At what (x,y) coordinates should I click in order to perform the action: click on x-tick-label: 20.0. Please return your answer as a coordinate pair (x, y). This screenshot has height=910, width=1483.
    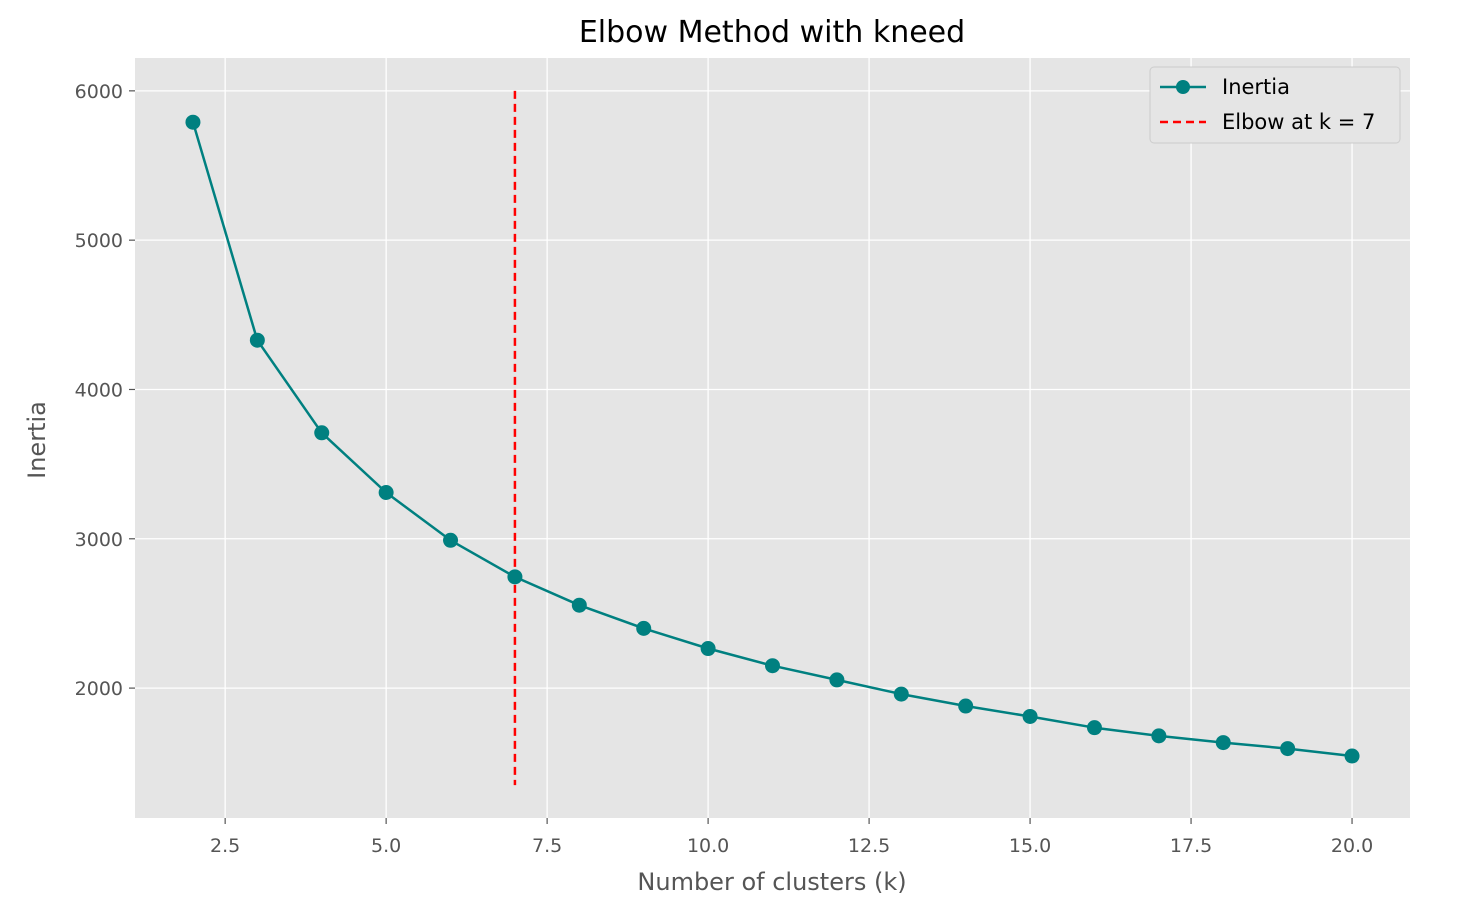
    Looking at the image, I should click on (1352, 846).